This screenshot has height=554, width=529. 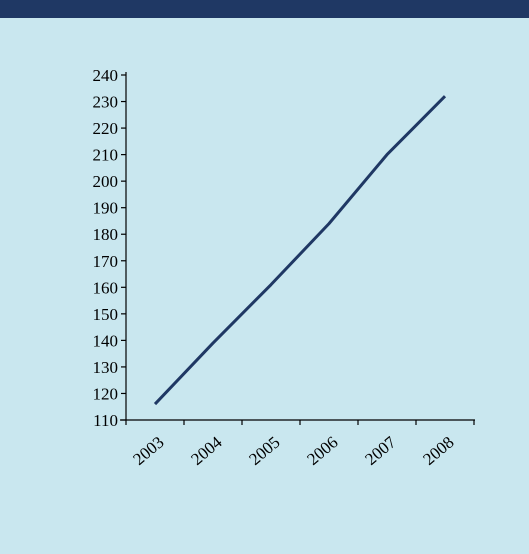 What do you see at coordinates (106, 287) in the screenshot?
I see `y-tick-label: 160` at bounding box center [106, 287].